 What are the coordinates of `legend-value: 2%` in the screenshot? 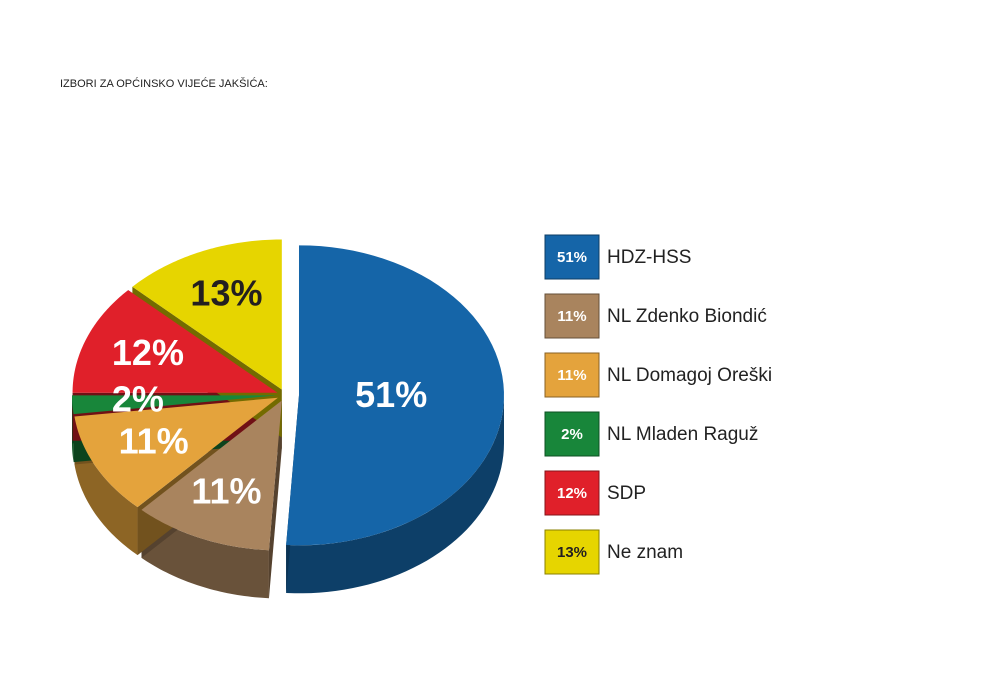 It's located at (572, 434).